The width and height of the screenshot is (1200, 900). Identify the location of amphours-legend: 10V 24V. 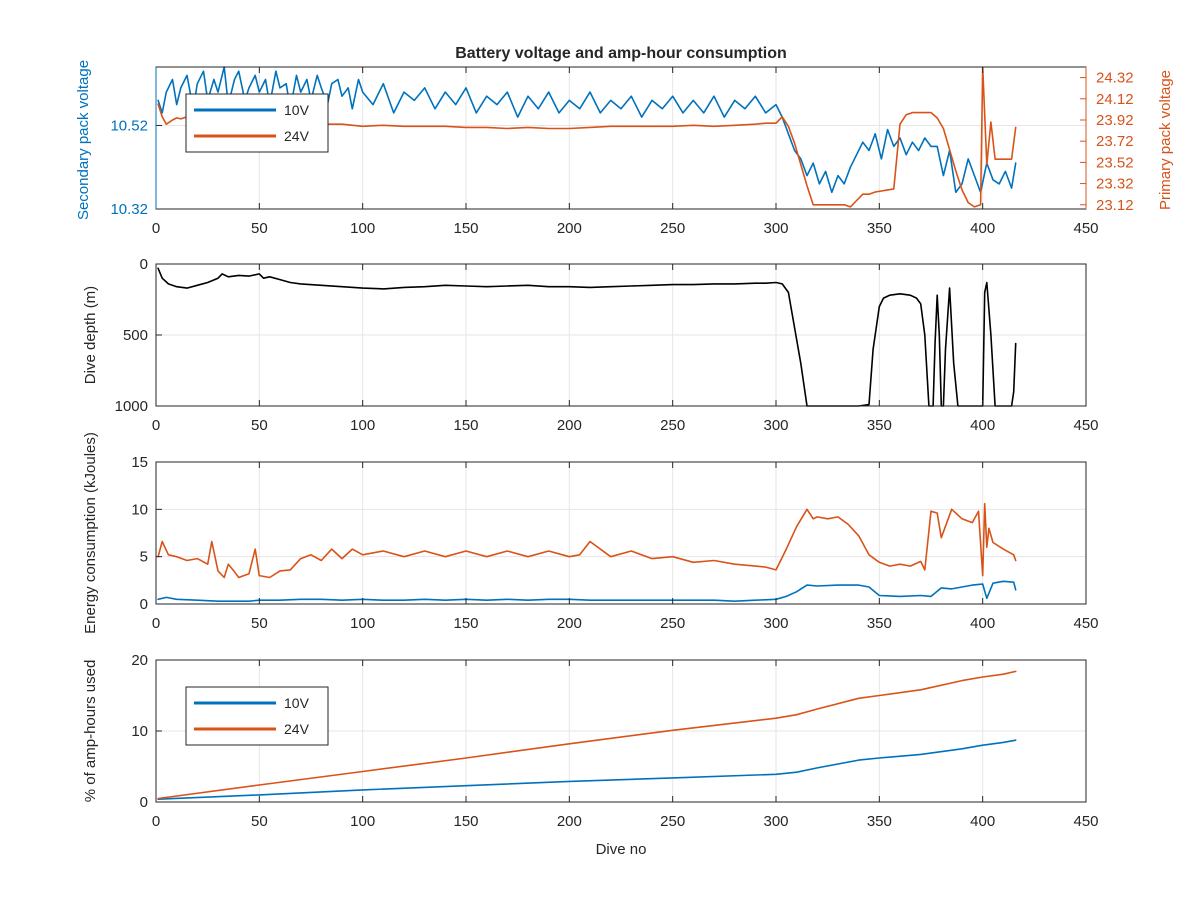
(257, 716).